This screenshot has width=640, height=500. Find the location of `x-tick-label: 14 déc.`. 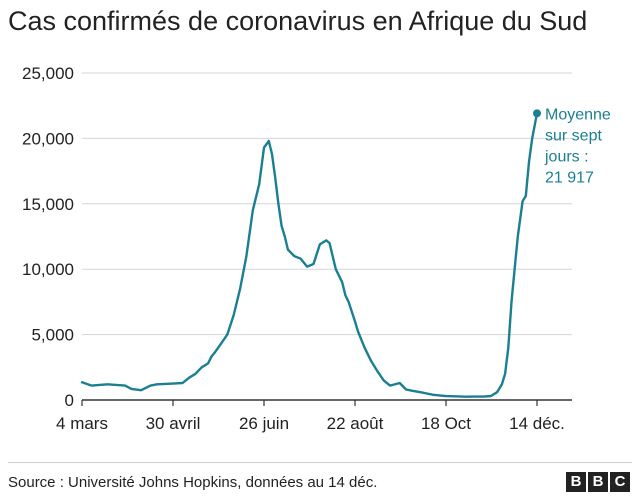

x-tick-label: 14 déc. is located at coordinates (537, 423).